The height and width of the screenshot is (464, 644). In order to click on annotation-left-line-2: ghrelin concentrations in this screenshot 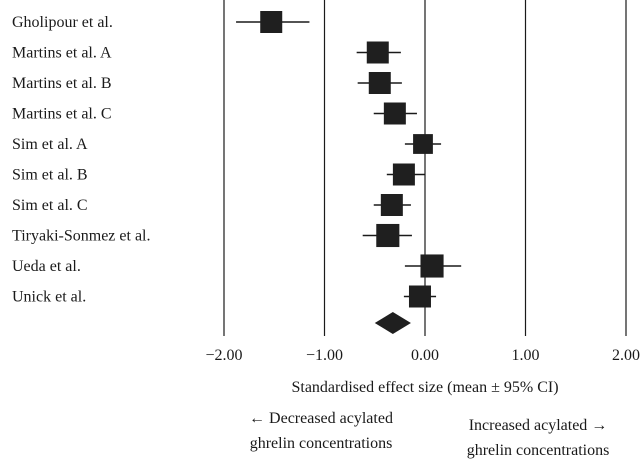, I will do `click(321, 443)`.